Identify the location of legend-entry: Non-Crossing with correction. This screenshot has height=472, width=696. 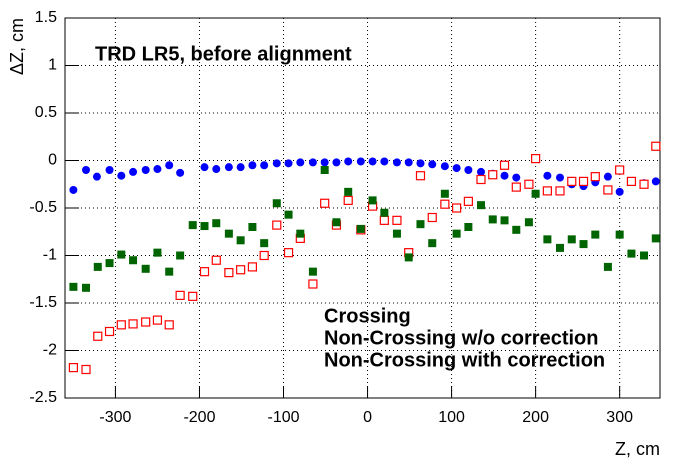
(464, 360).